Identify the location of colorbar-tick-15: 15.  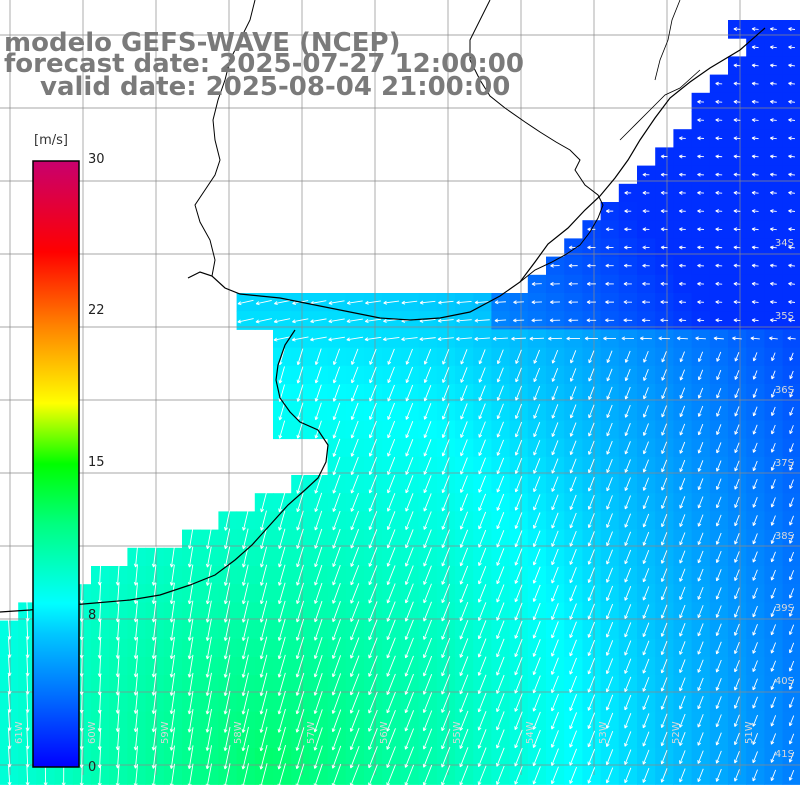
(96, 462).